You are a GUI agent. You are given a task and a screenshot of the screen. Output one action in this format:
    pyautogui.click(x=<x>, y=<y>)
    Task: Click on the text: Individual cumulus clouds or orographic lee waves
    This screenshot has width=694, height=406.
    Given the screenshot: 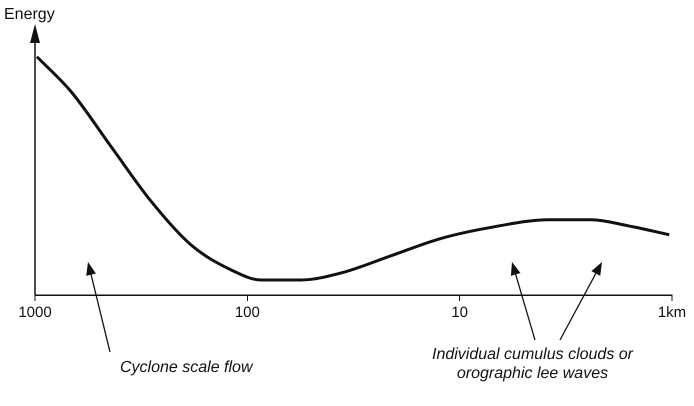 What is the action you would take?
    pyautogui.click(x=532, y=364)
    